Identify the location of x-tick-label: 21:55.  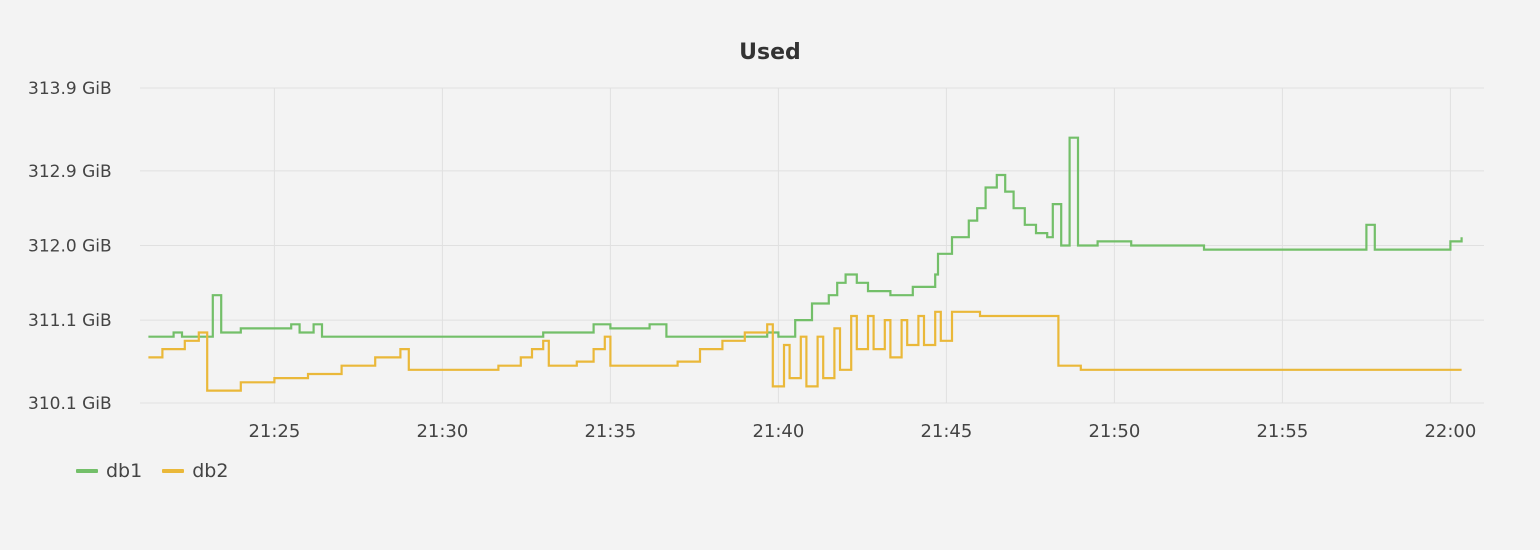
(1282, 431).